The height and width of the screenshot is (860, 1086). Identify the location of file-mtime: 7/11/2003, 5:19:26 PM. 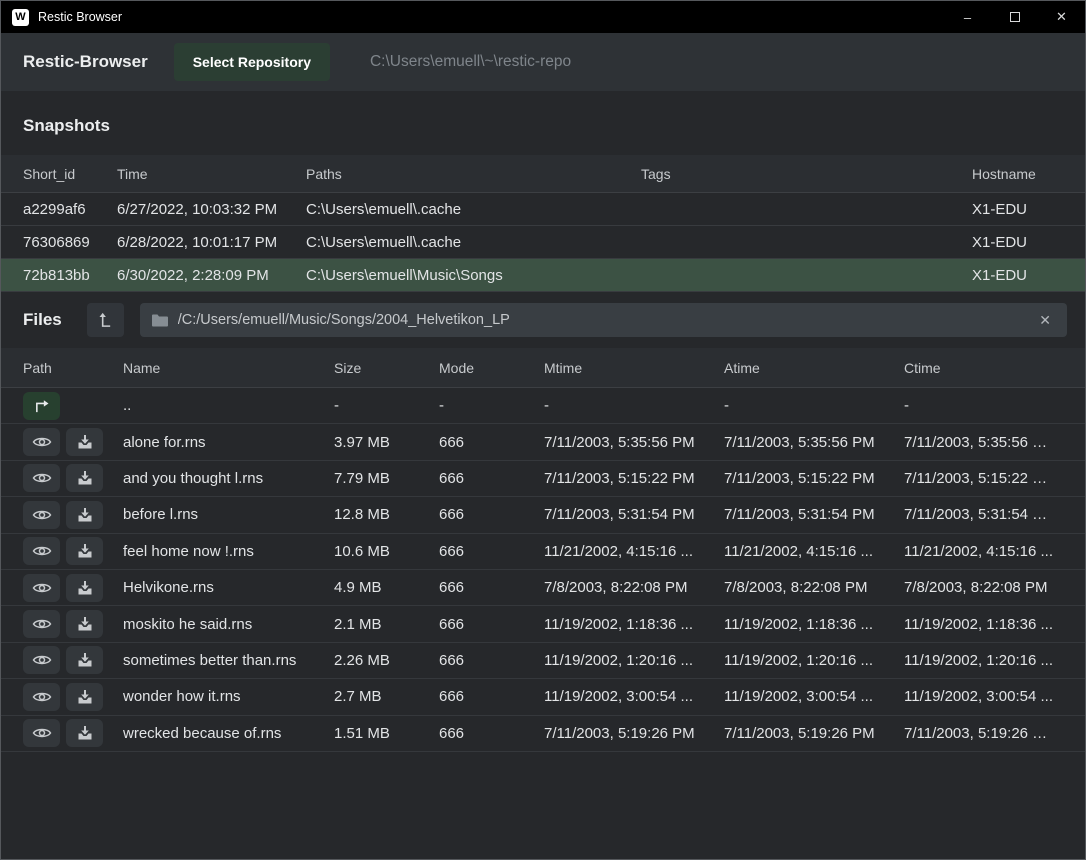
(619, 733).